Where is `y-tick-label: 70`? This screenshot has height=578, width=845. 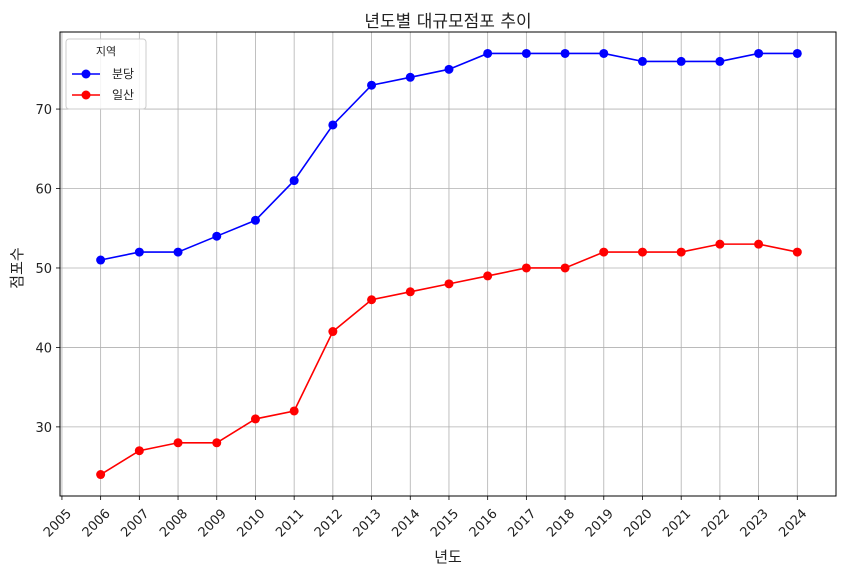
y-tick-label: 70 is located at coordinates (43, 110).